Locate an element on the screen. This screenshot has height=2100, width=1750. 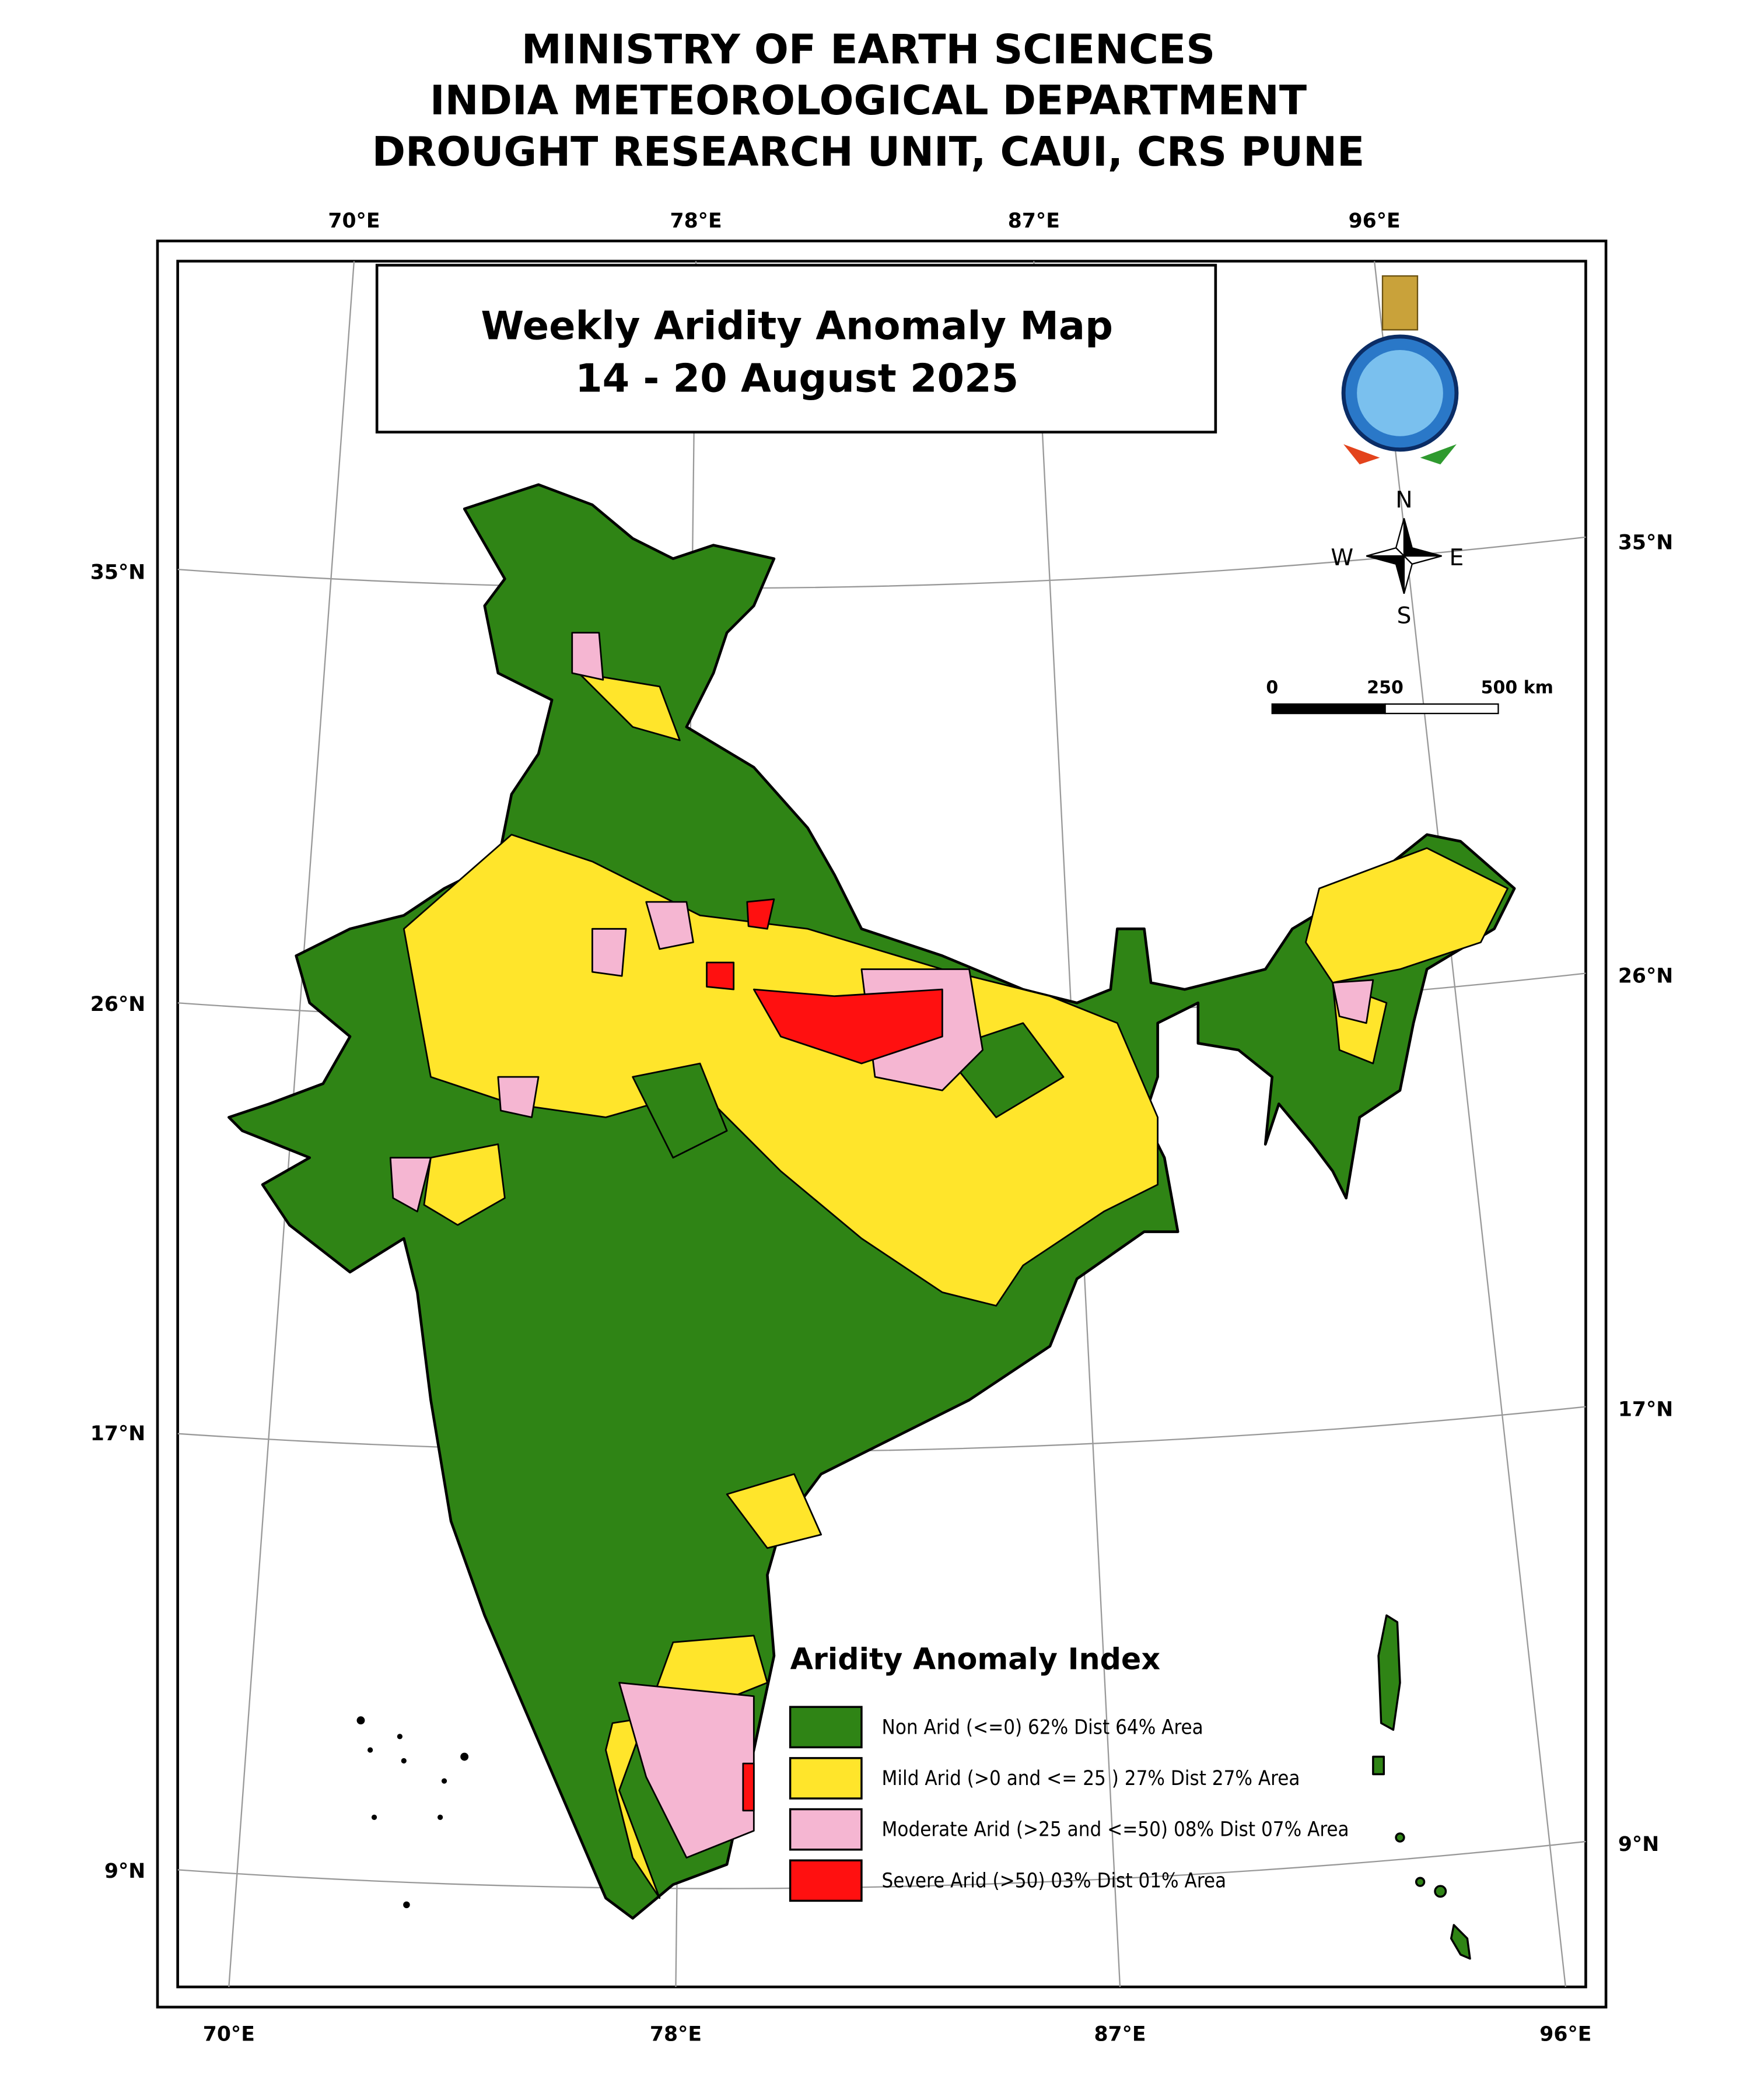
header-line: INDIA METEOROLOGICAL DEPARTMENT is located at coordinates (868, 101).